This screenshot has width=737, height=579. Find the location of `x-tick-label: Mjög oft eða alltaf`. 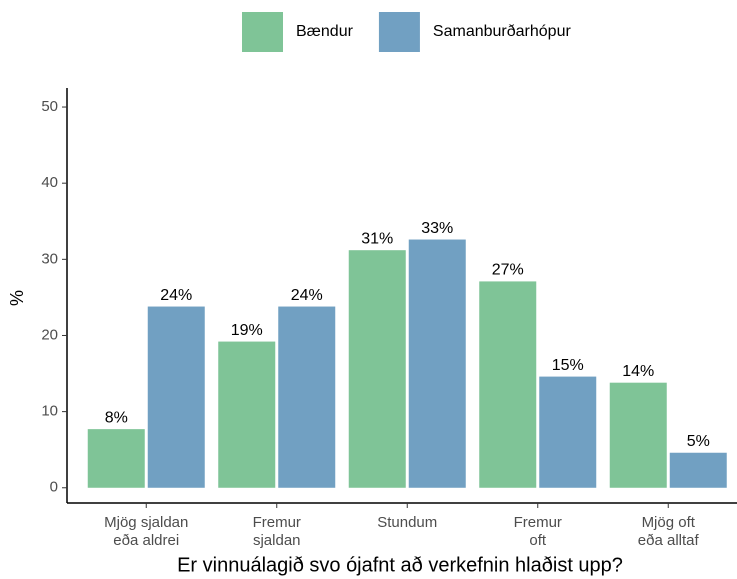

x-tick-label: Mjög oft eða alltaf is located at coordinates (669, 531).